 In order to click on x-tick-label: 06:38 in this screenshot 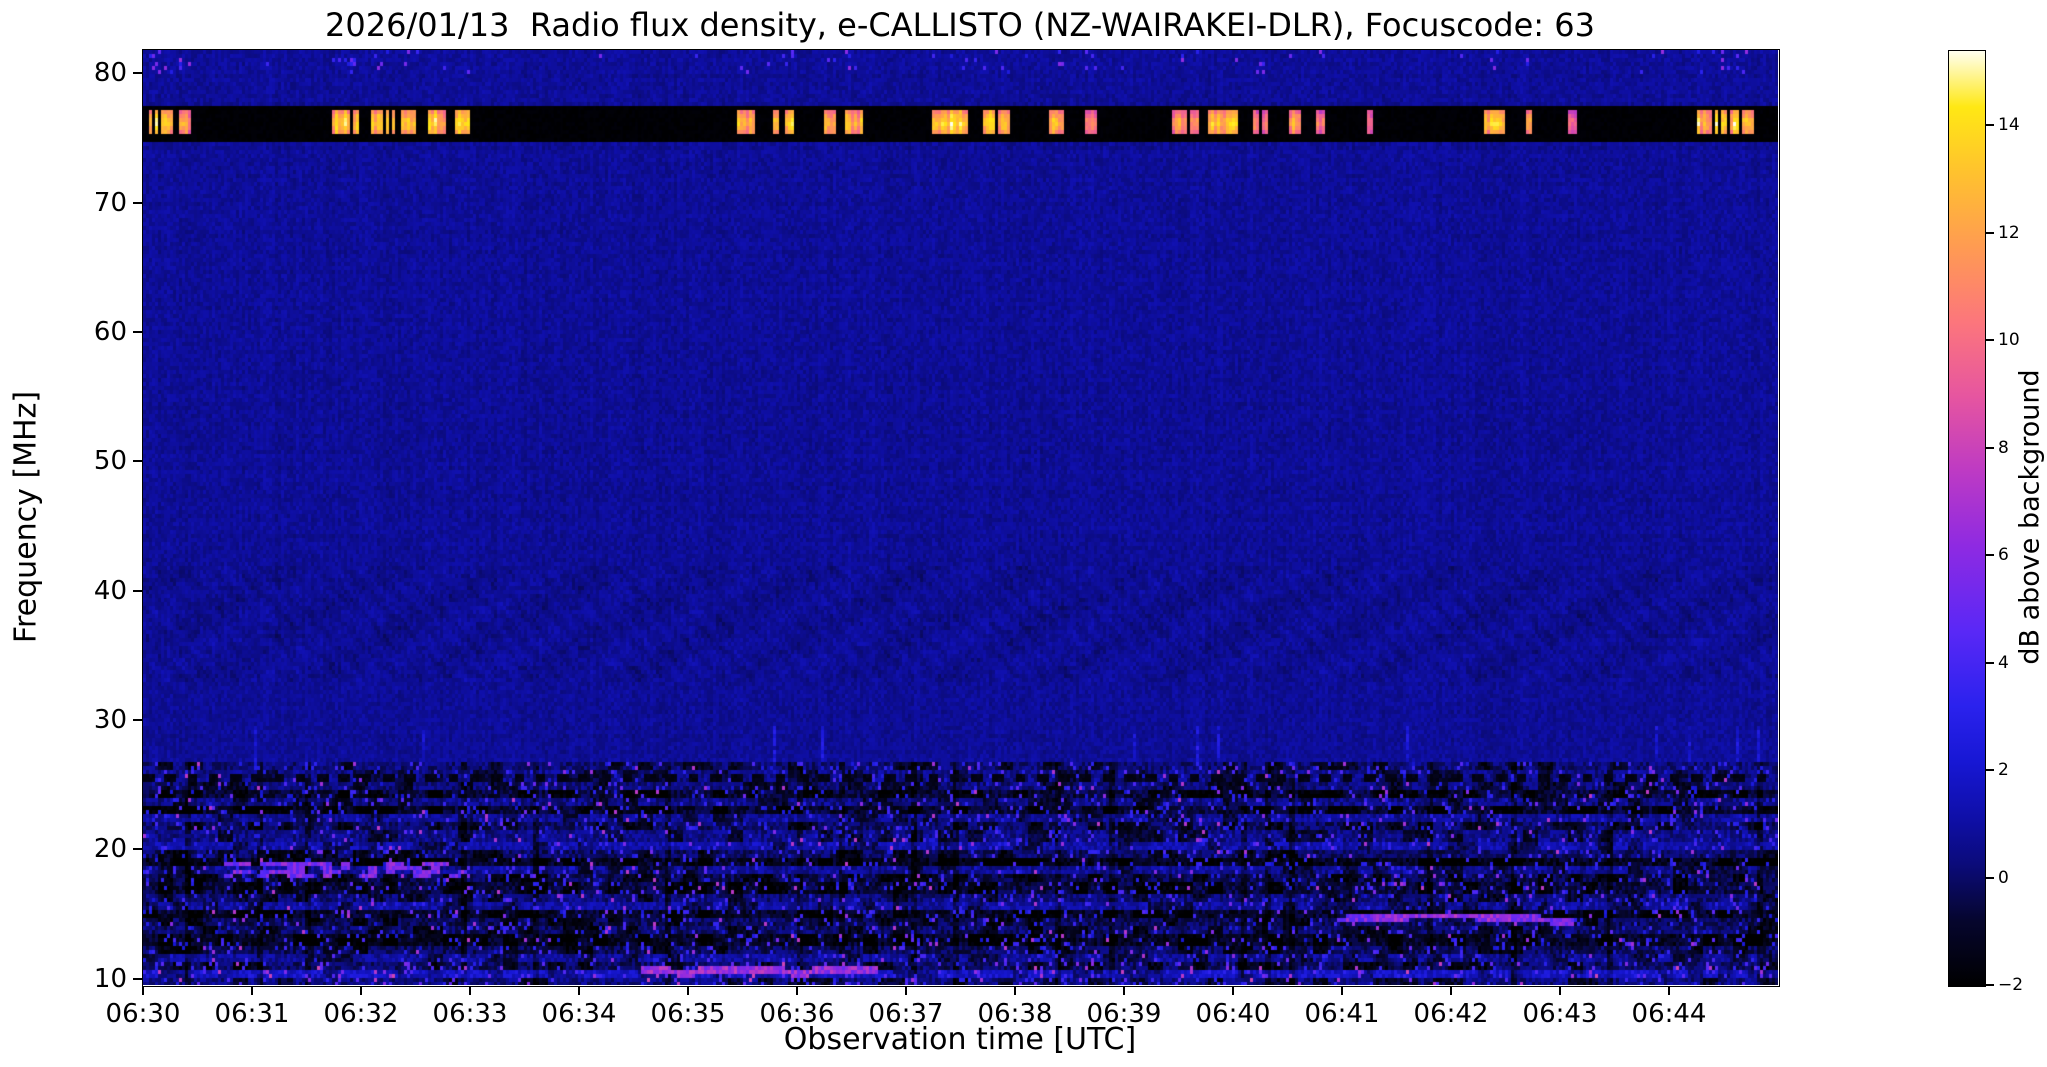, I will do `click(1015, 1014)`.